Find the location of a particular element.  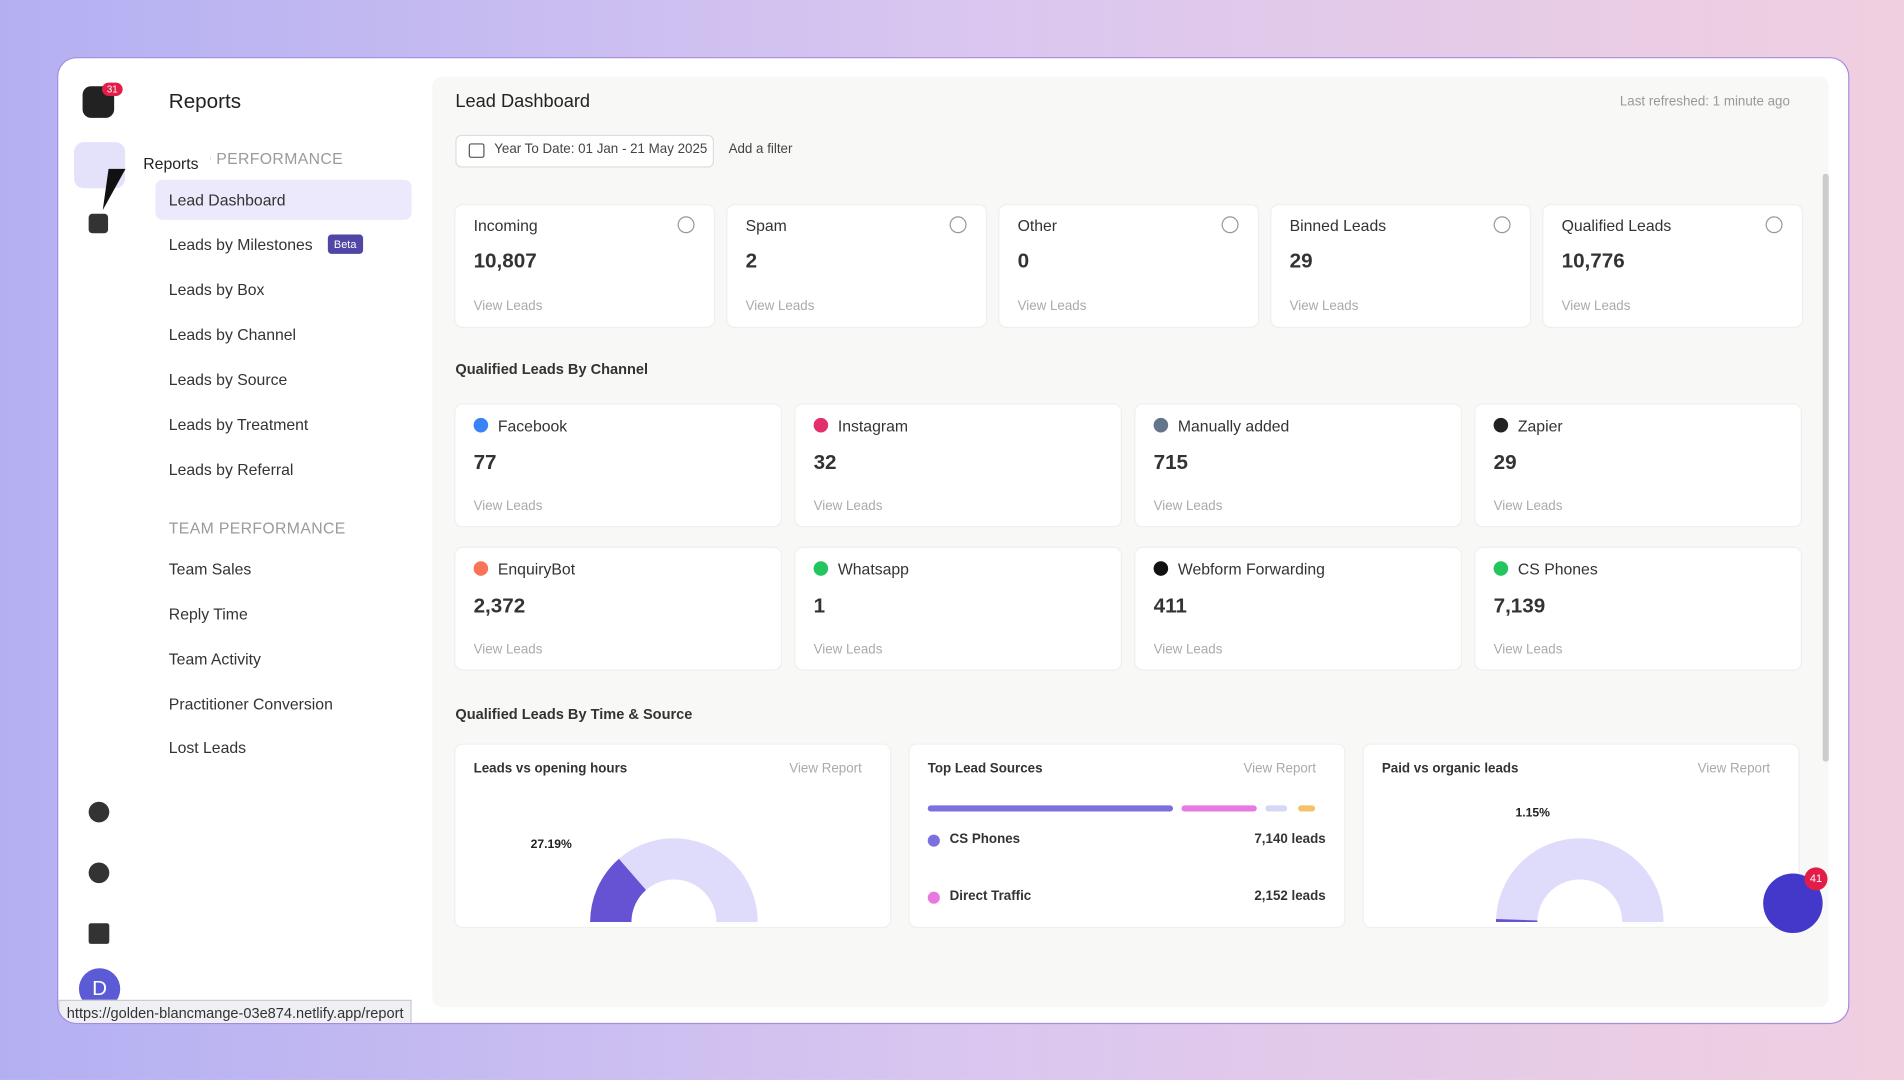

channel-value: 1 is located at coordinates (819, 606).